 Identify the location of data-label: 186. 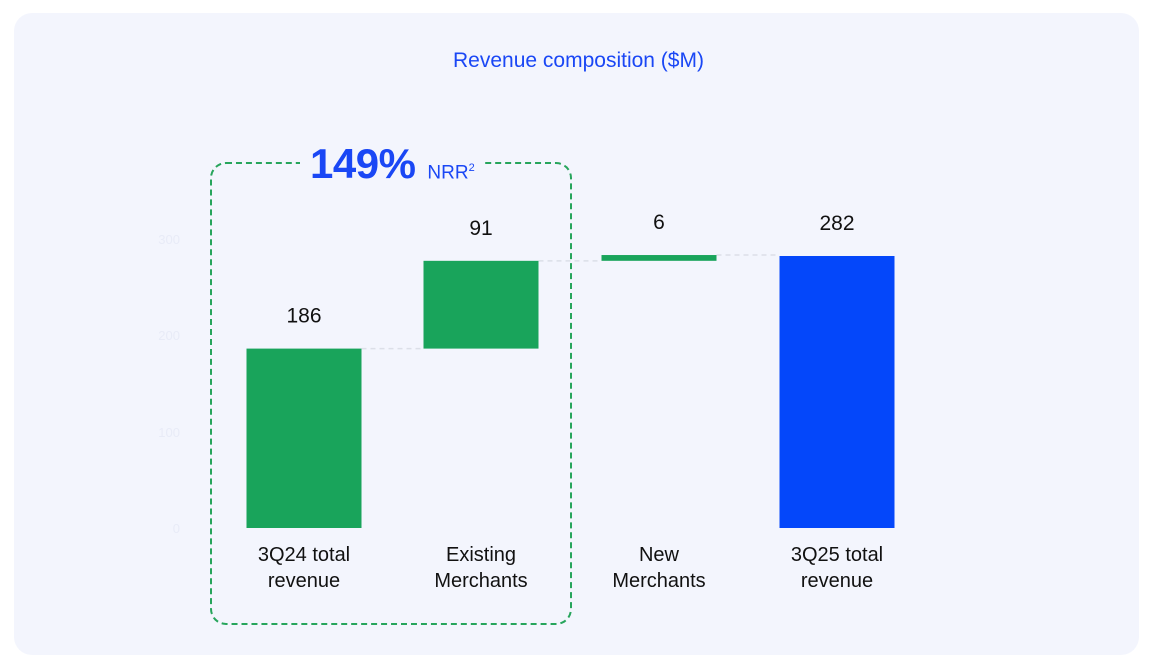
(303, 316).